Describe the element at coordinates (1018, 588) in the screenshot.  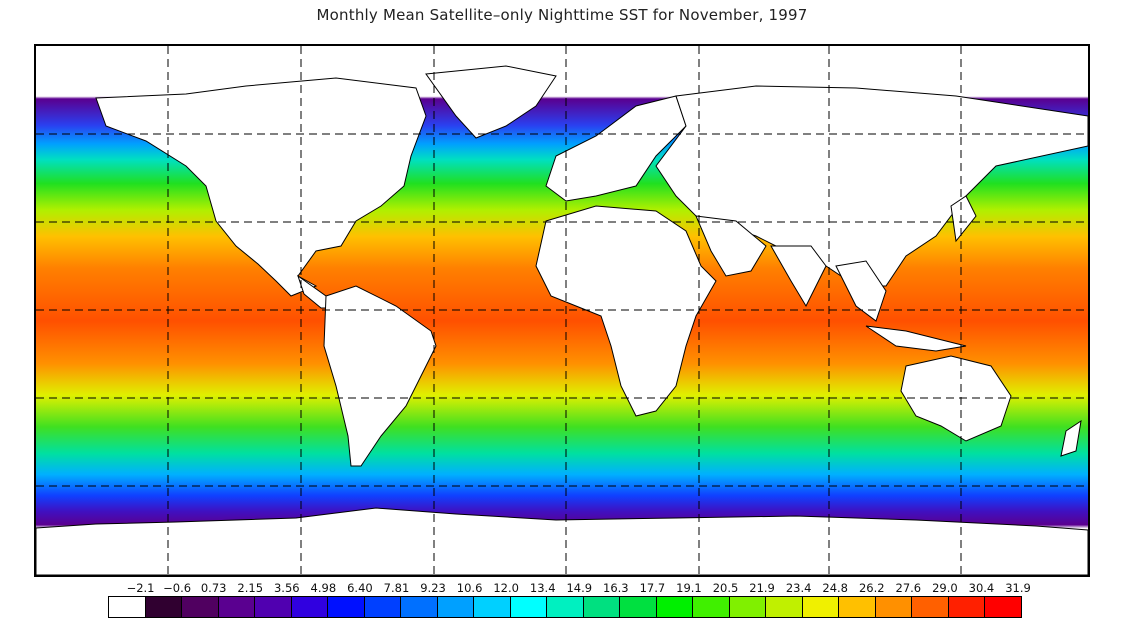
I see `legend-label: 31.9` at that location.